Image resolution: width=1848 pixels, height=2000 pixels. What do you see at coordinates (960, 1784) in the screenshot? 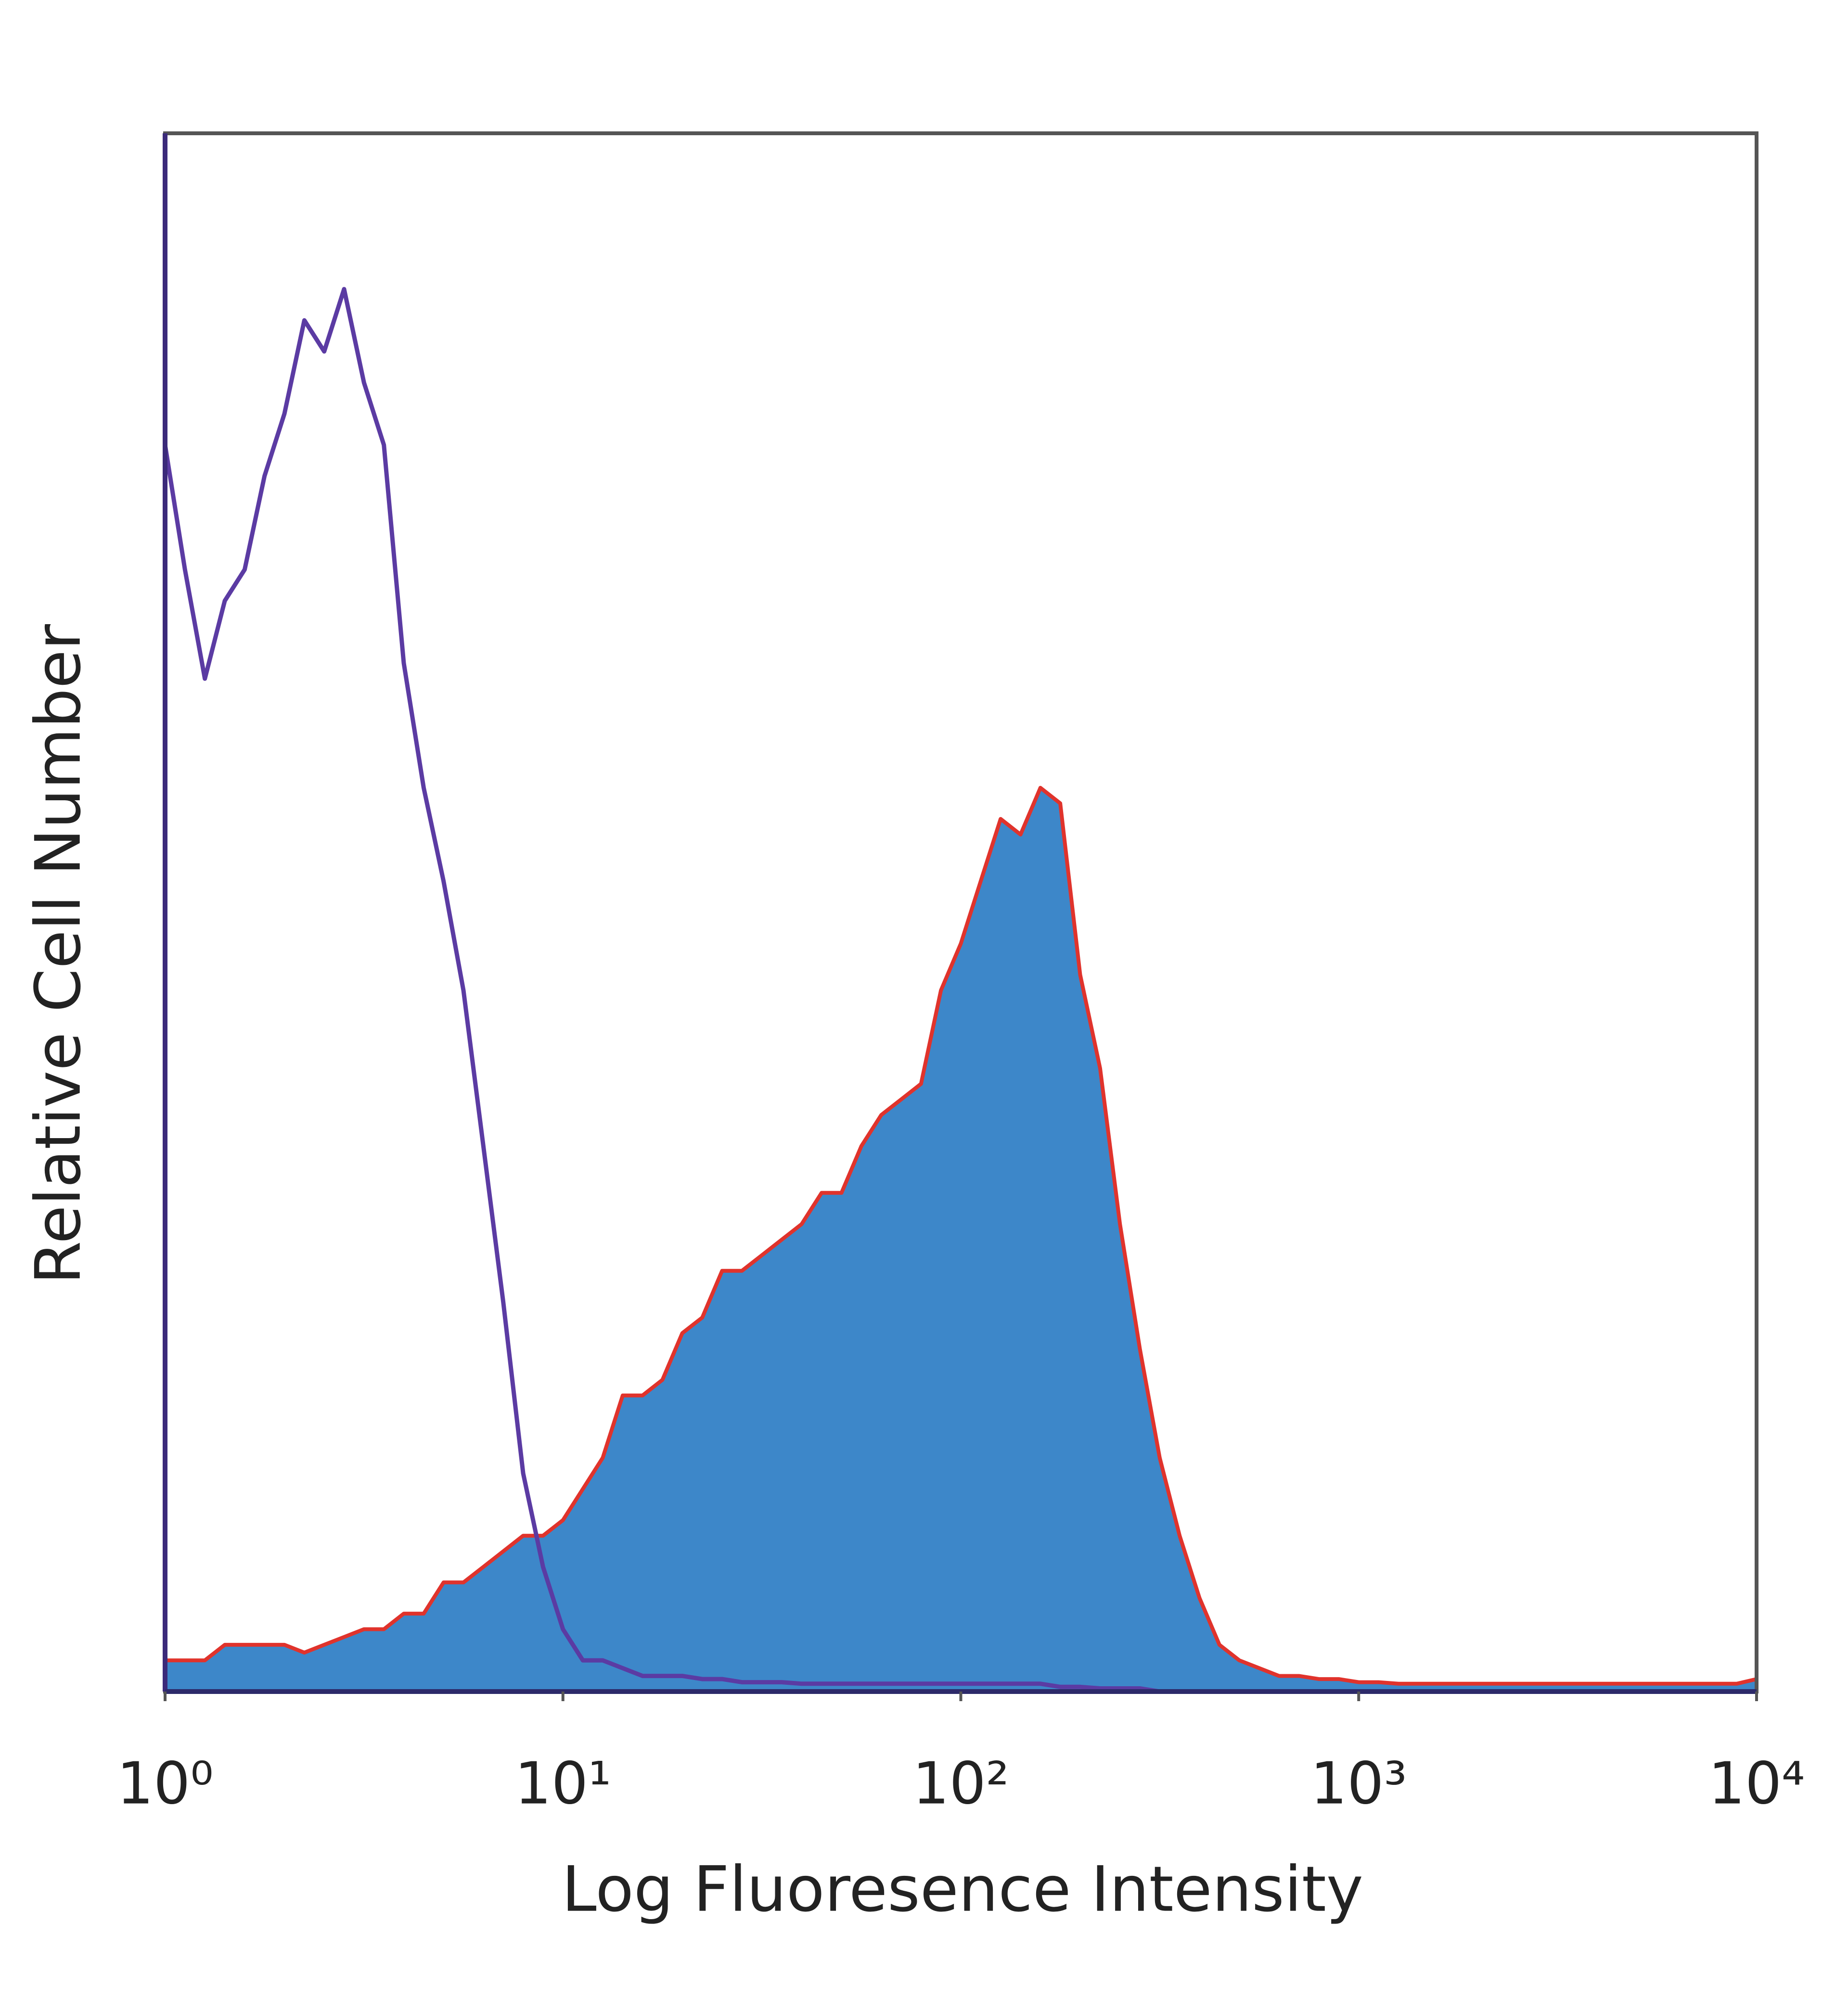
I see `x-tick-label: 10²` at bounding box center [960, 1784].